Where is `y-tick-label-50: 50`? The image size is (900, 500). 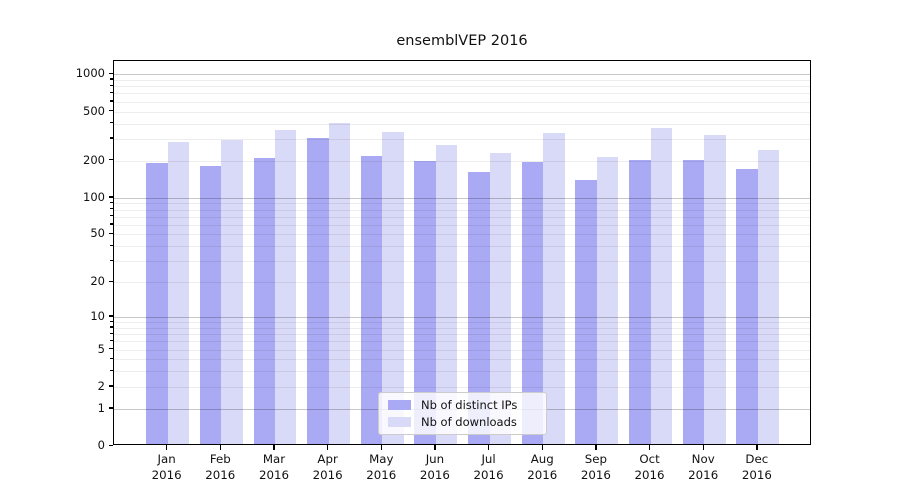
y-tick-label-50: 50 is located at coordinates (97, 233).